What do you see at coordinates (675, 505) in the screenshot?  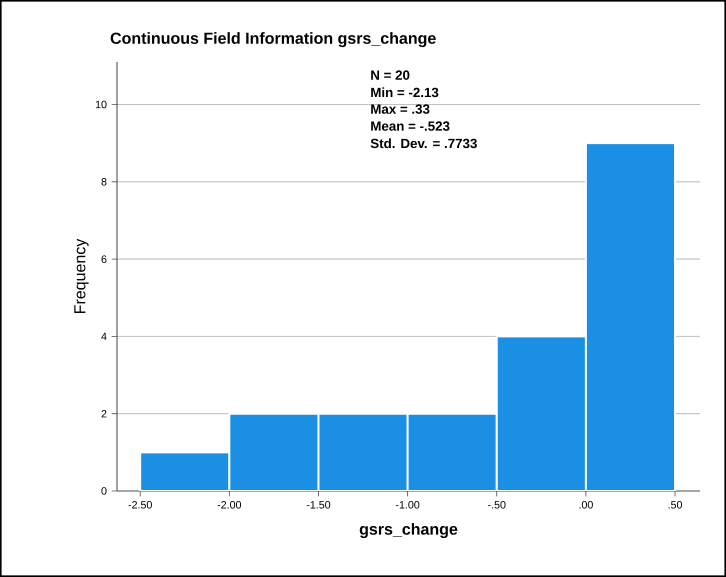 I see `x-tick-label: .50` at bounding box center [675, 505].